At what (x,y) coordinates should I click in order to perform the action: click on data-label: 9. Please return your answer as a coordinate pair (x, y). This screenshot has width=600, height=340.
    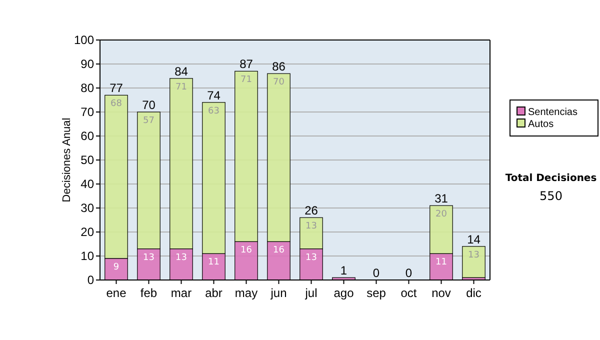
    Looking at the image, I should click on (116, 267).